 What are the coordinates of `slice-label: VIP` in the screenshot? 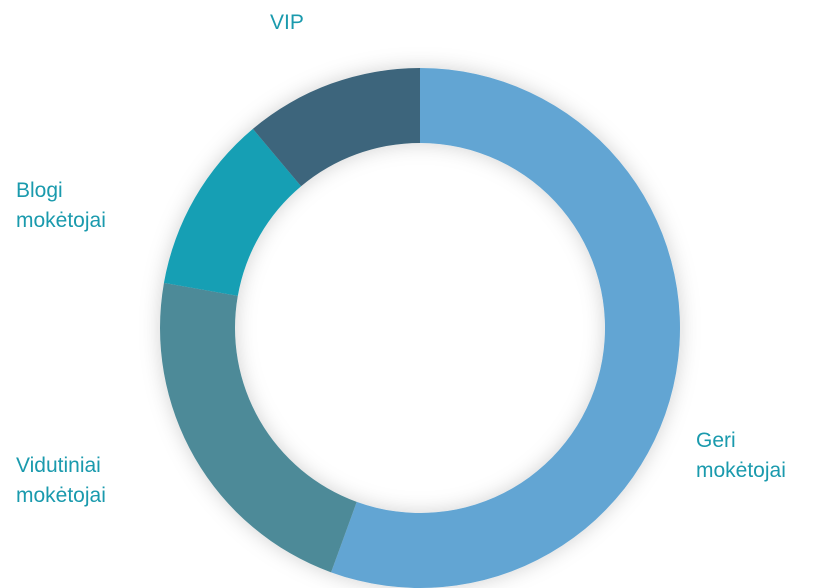 It's located at (287, 22).